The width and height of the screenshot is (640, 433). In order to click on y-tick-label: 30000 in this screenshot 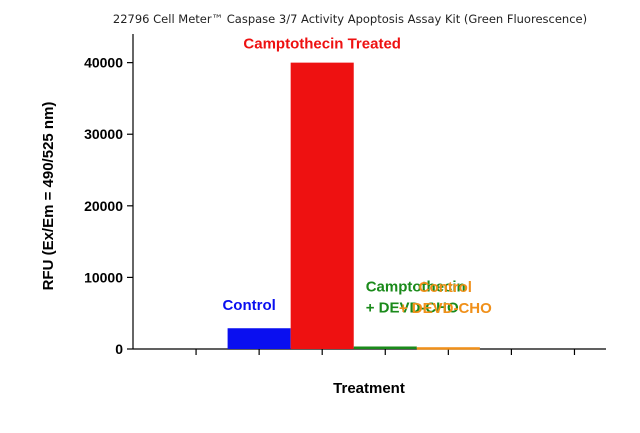, I will do `click(103, 134)`.